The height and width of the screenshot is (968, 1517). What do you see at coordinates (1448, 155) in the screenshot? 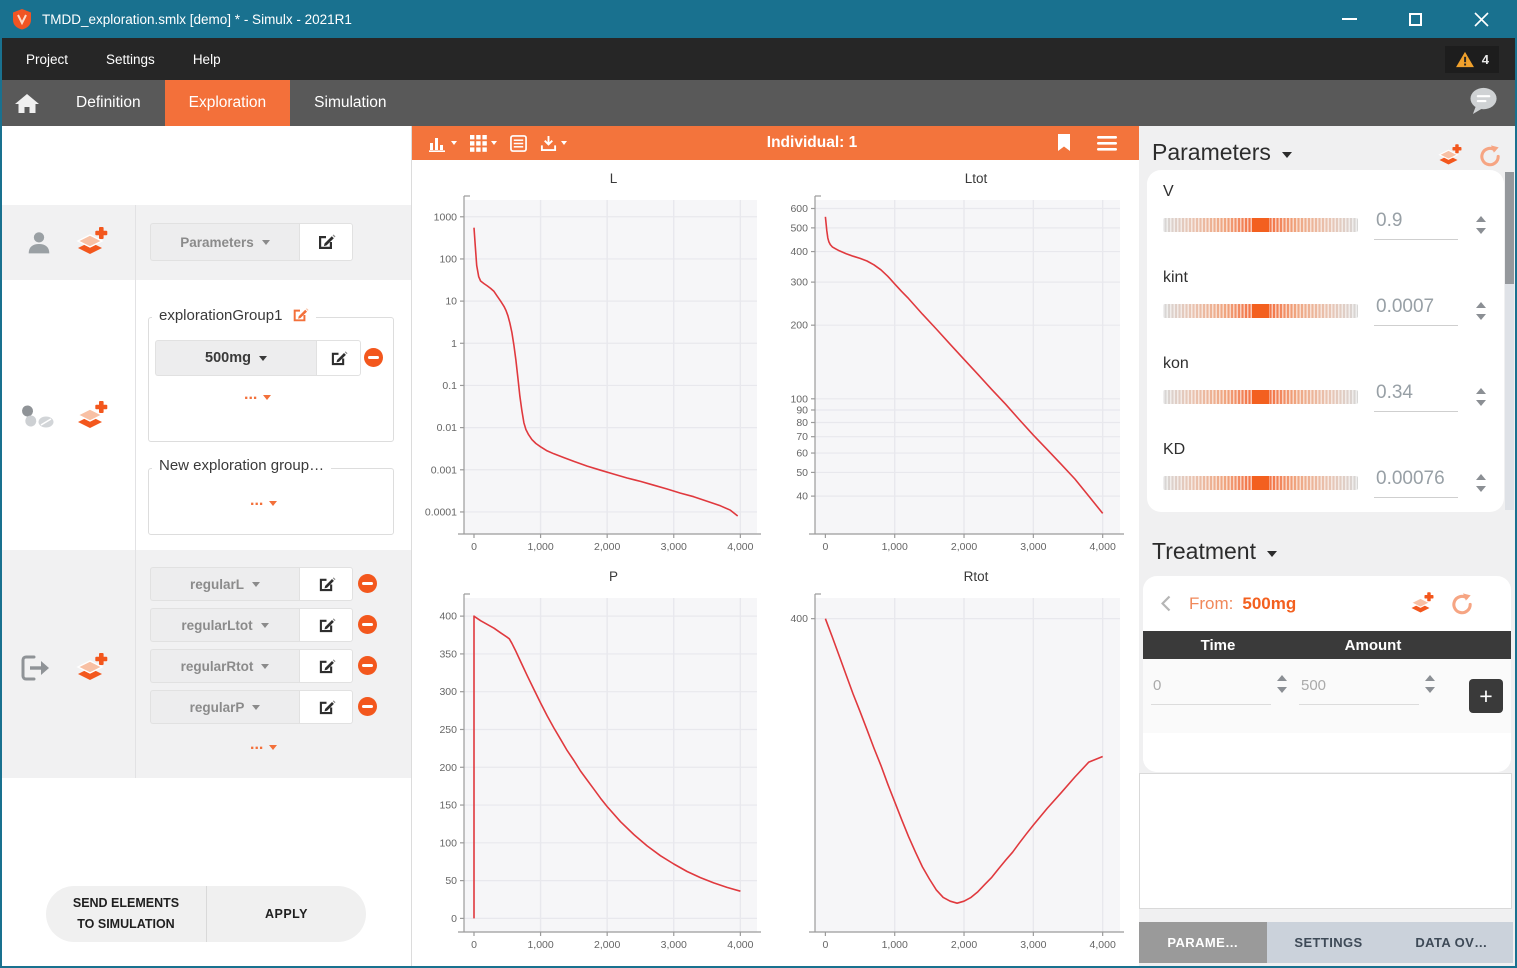
I see `add-parameter-element-button` at bounding box center [1448, 155].